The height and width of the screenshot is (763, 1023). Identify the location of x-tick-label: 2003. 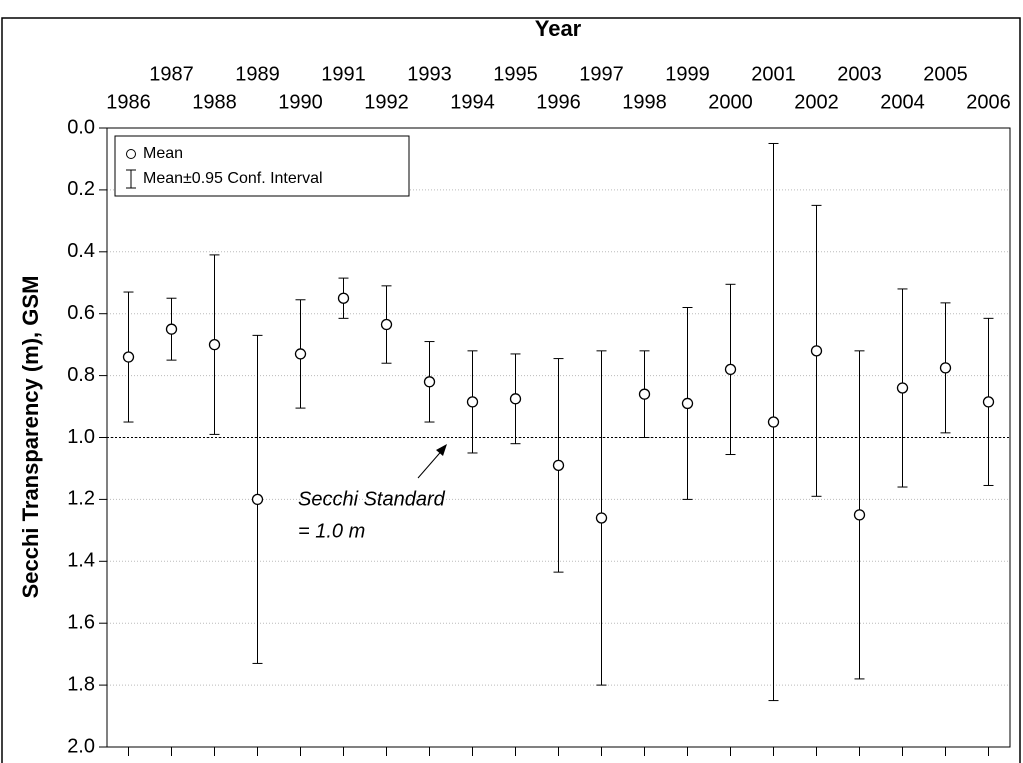
(859, 74).